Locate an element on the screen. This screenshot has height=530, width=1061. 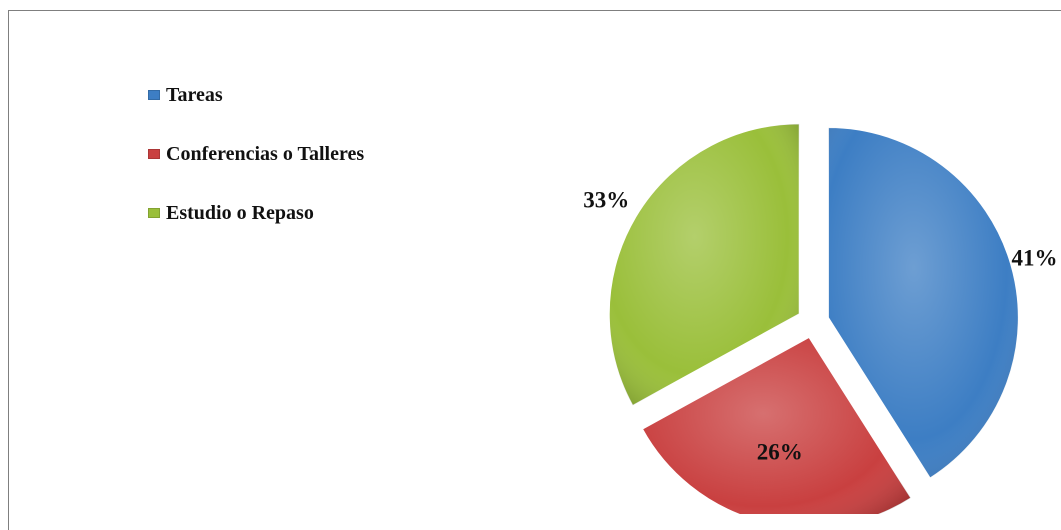
data-label-conferencias: 26% is located at coordinates (780, 452).